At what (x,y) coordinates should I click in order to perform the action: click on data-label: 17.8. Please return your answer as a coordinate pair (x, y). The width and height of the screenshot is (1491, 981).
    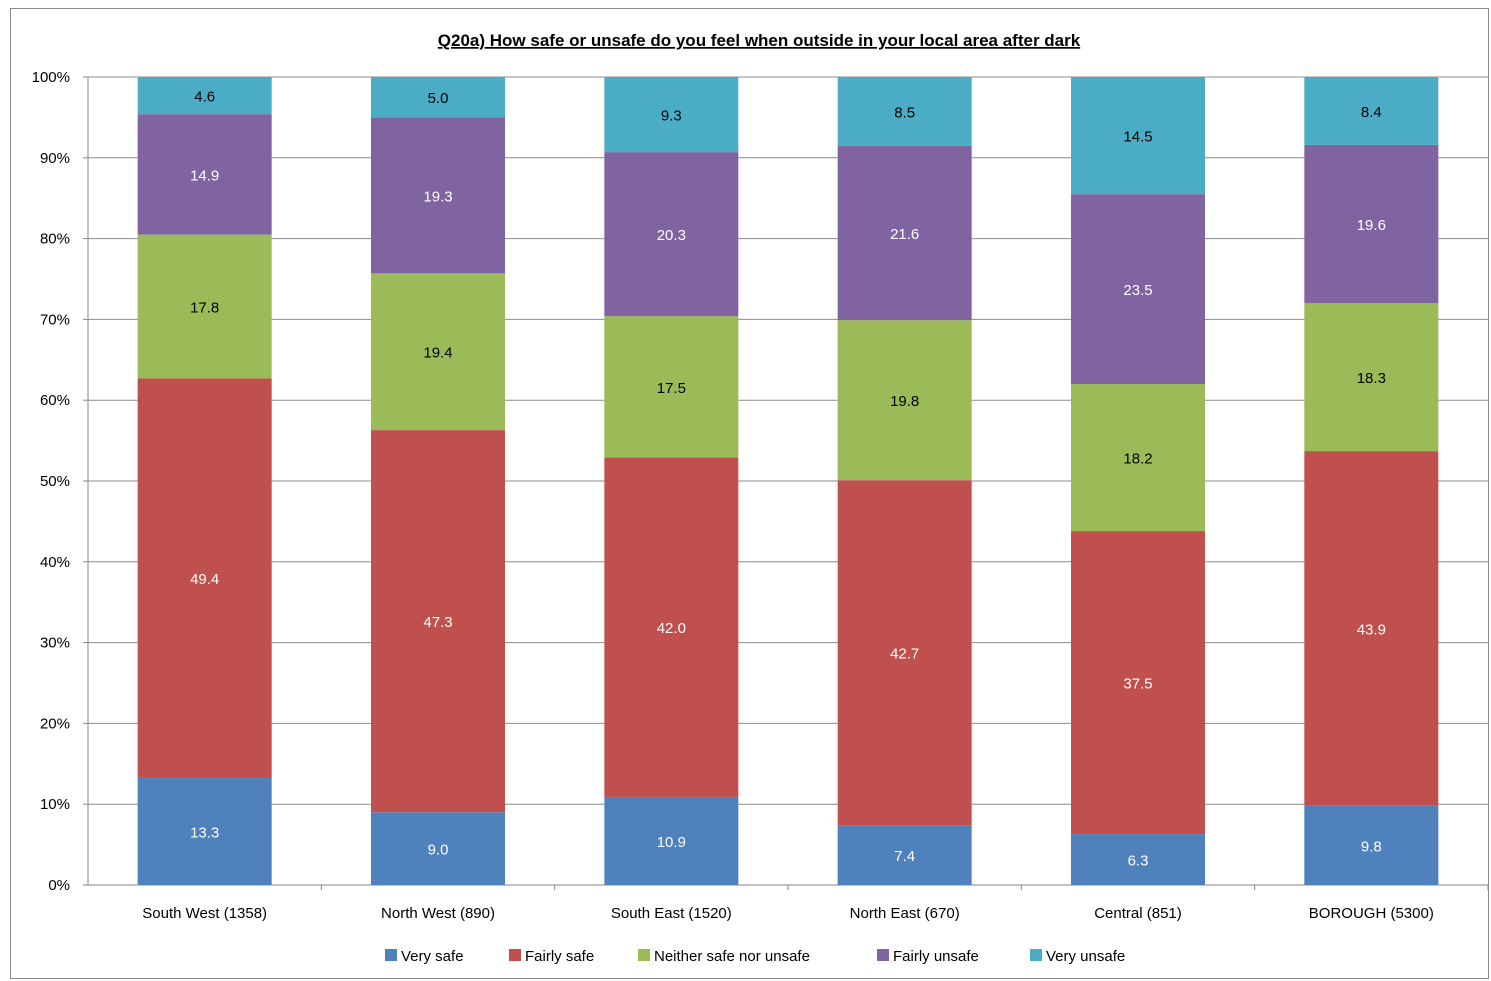
    Looking at the image, I should click on (204, 307).